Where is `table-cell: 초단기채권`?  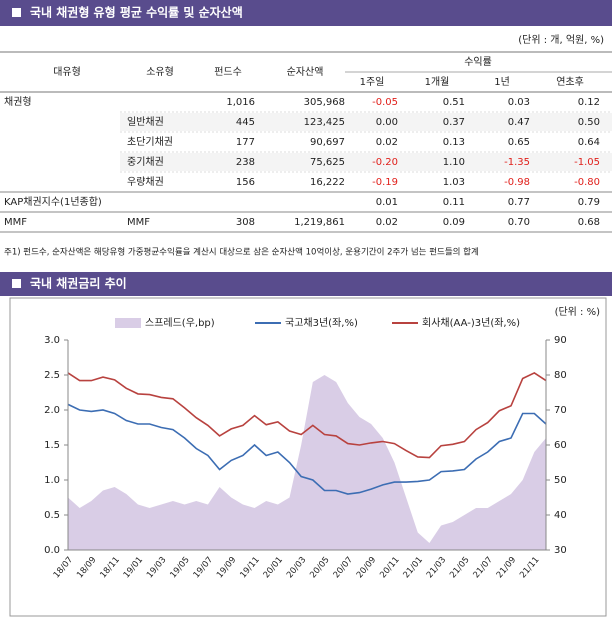
table-cell: 초단기채권 is located at coordinates (150, 142).